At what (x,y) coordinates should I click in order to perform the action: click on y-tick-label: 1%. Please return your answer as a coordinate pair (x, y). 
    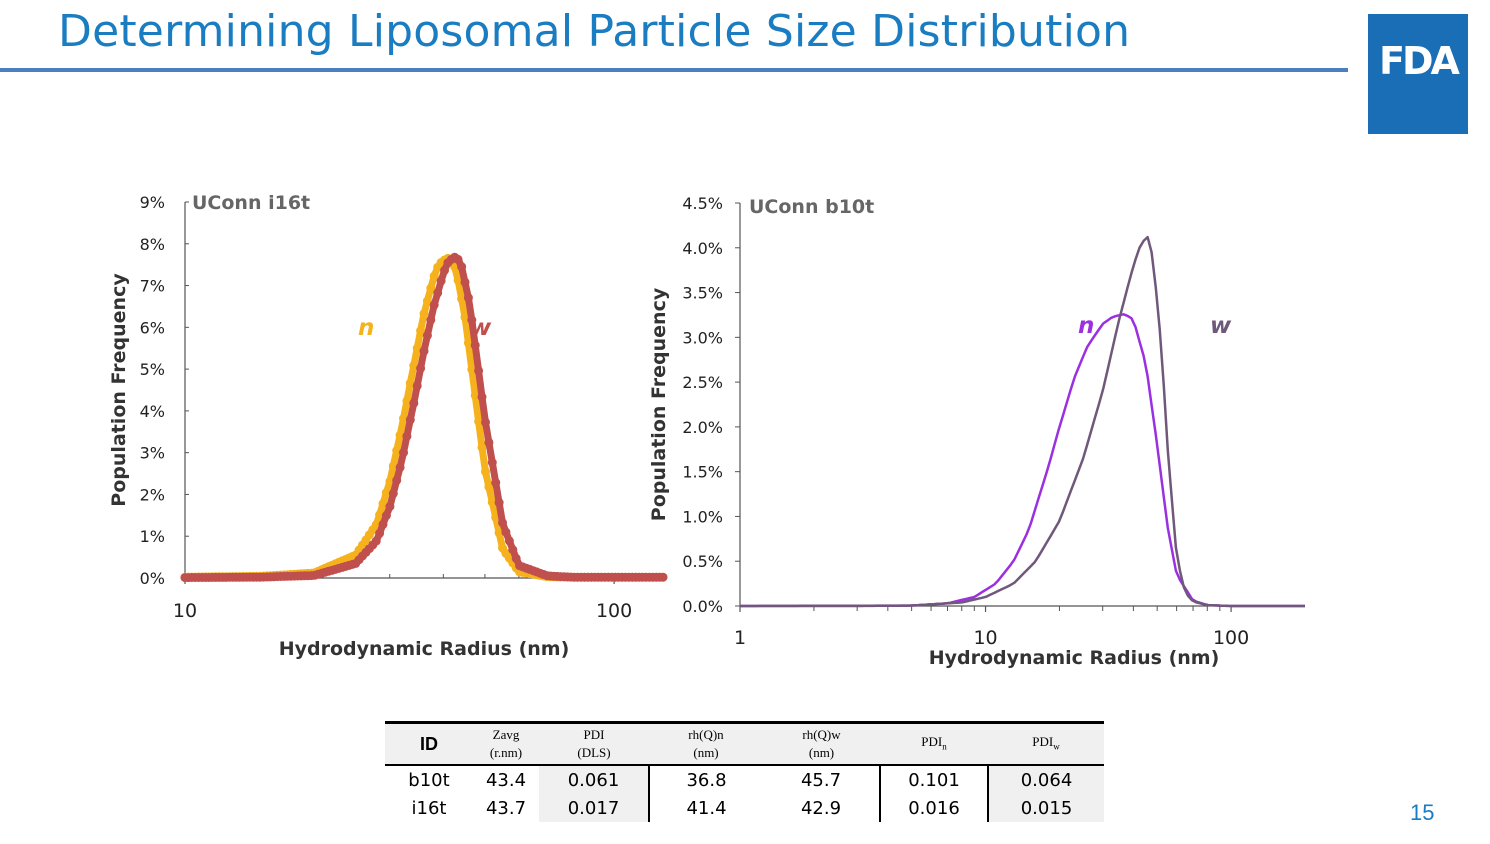
    Looking at the image, I should click on (152, 536).